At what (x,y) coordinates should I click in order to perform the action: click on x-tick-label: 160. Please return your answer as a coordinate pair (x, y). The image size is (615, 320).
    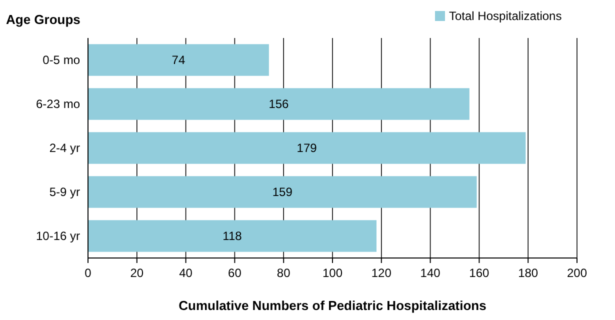
    Looking at the image, I should click on (479, 273).